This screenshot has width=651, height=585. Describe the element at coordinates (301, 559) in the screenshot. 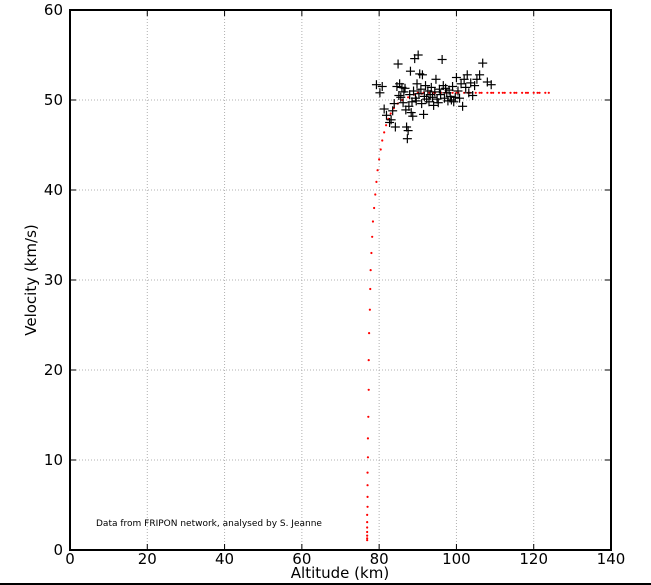

I see `x-tick-label: 60` at that location.